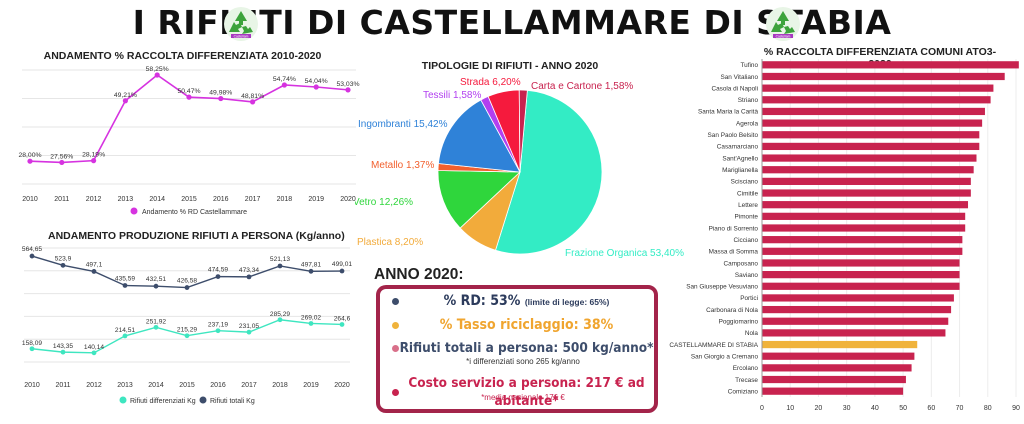 The width and height of the screenshot is (1024, 424). Describe the element at coordinates (749, 65) in the screenshot. I see `category-label: Tufino` at that location.